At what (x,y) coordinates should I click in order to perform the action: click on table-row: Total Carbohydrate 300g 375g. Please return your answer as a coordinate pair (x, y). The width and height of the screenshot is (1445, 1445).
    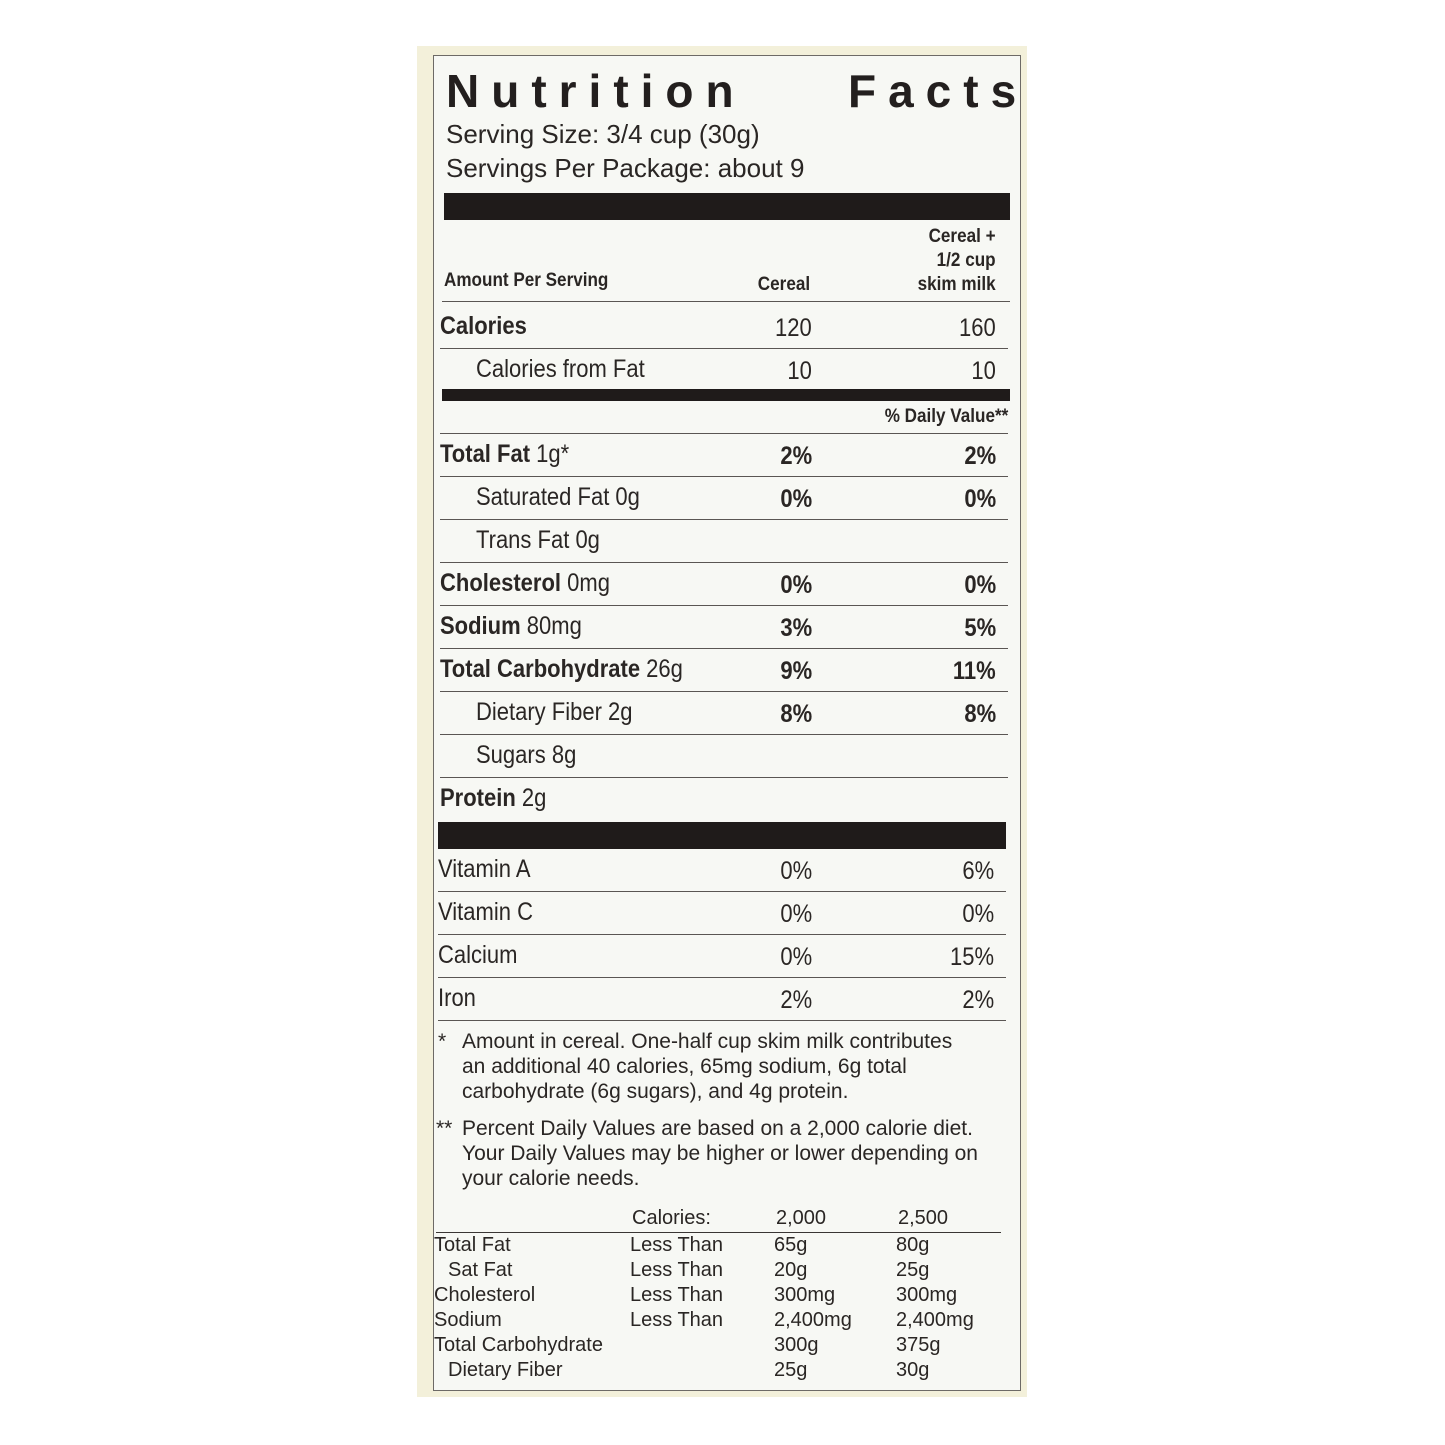
    Looking at the image, I should click on (719, 1345).